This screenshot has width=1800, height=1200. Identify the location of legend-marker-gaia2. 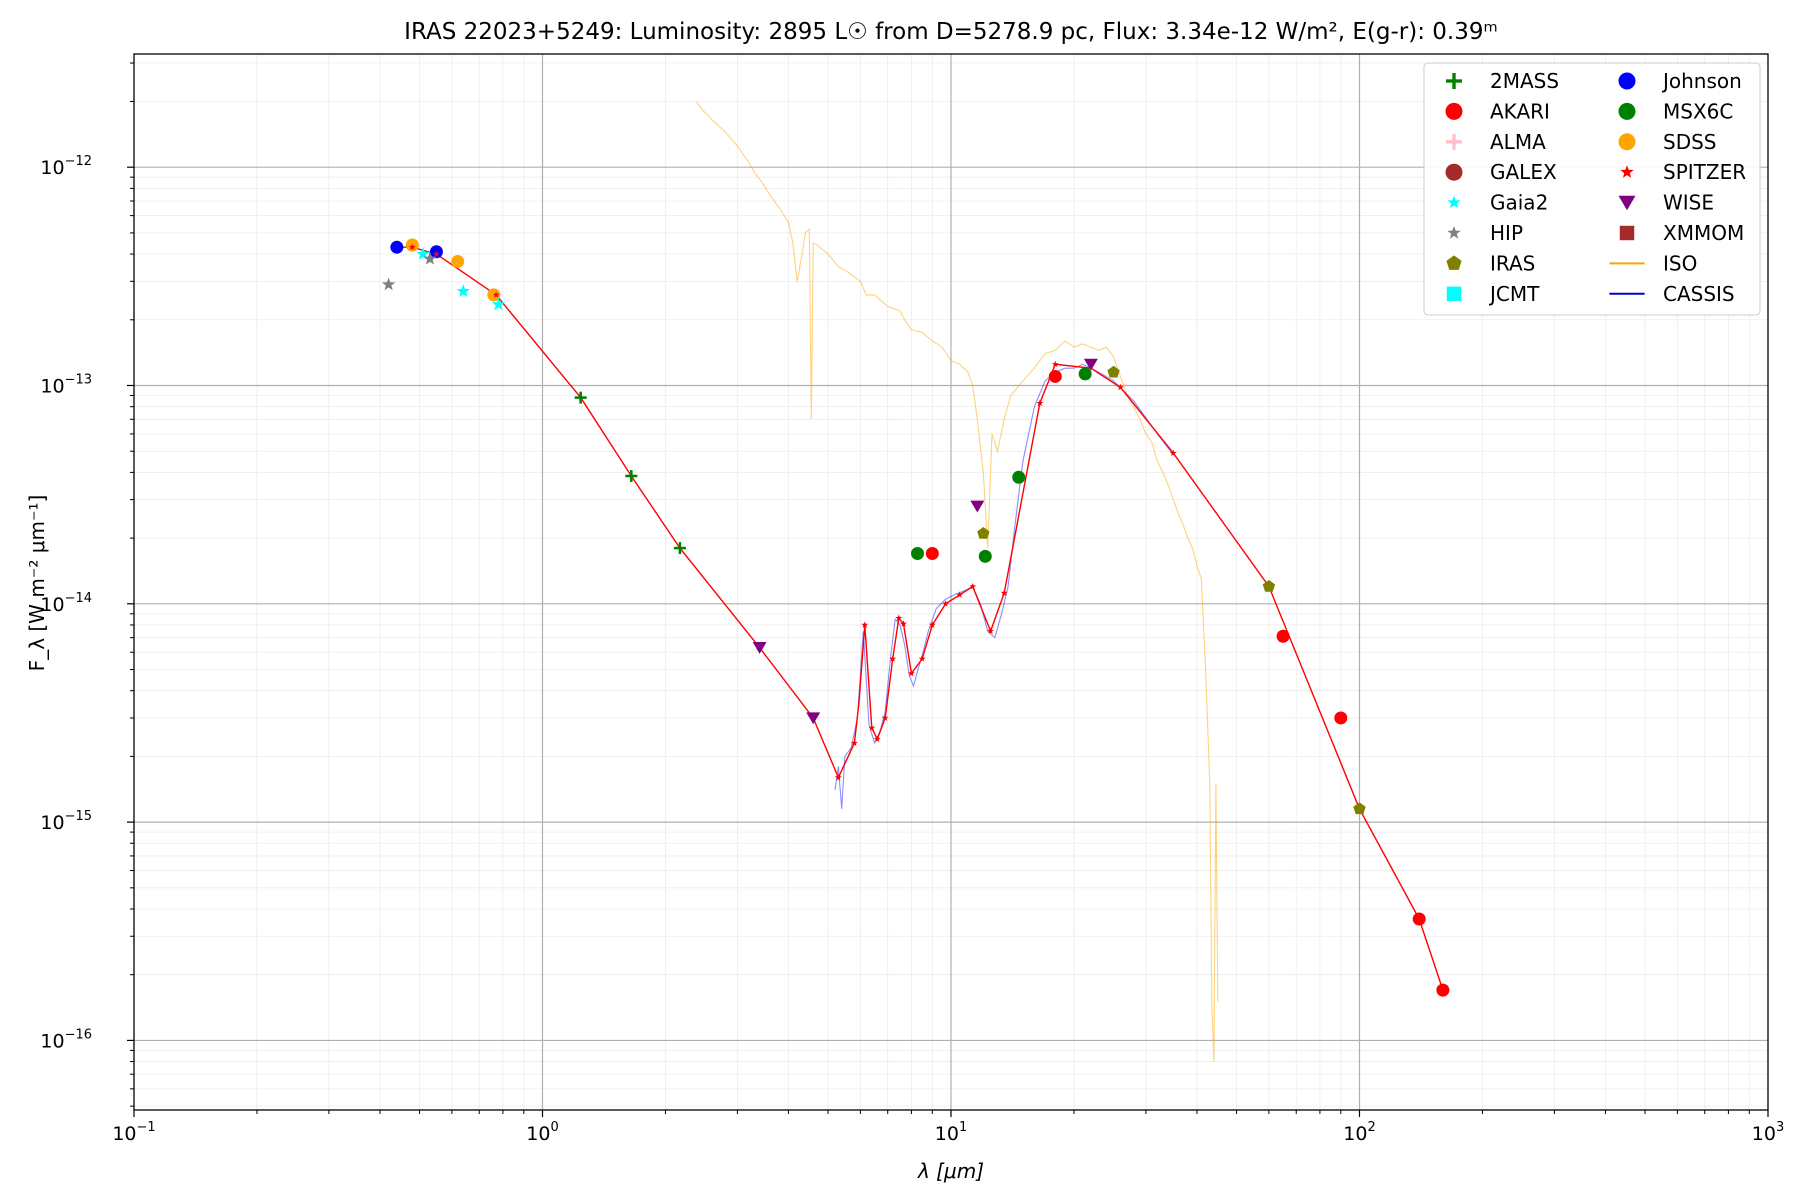
(1454, 202).